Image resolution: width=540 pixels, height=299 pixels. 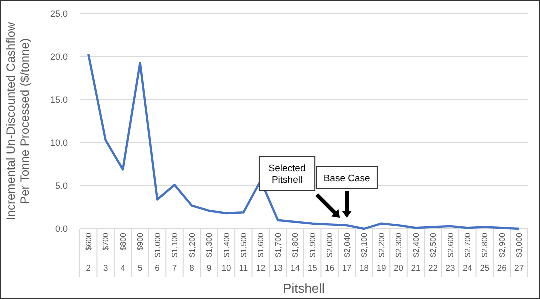 What do you see at coordinates (59, 57) in the screenshot?
I see `y-tick-label: 20.0` at bounding box center [59, 57].